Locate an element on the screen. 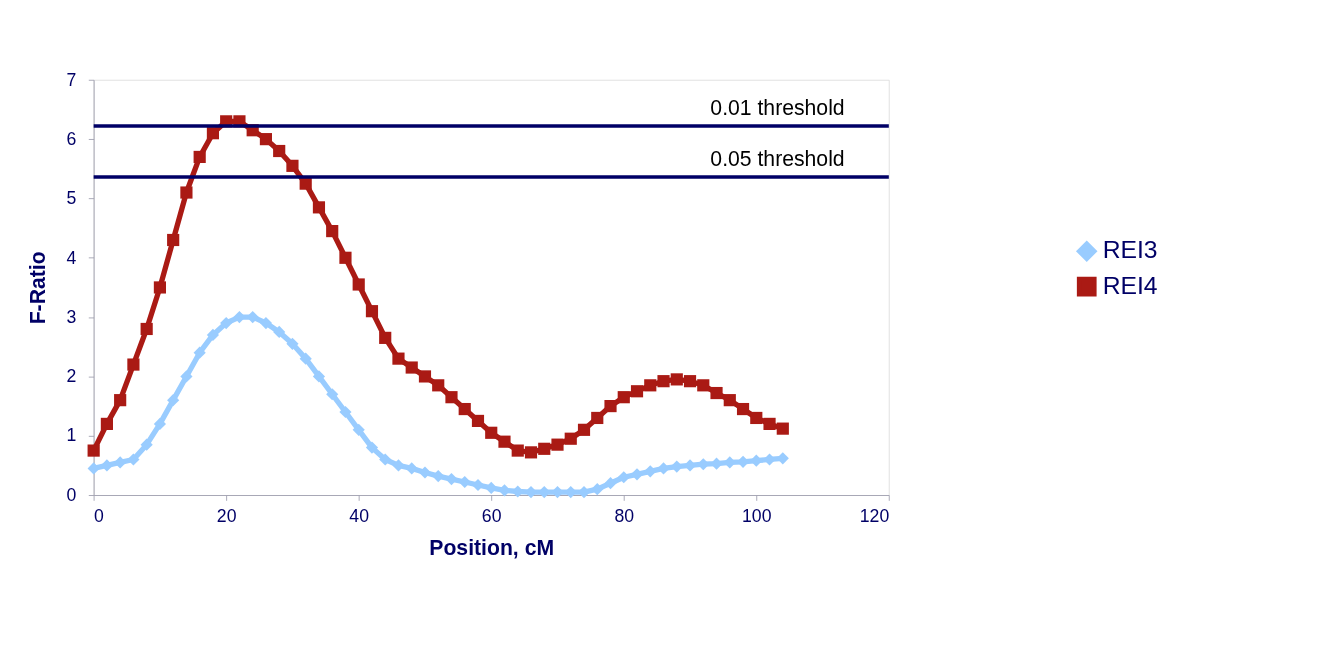  x-axis-title: Position, cM is located at coordinates (492, 547).